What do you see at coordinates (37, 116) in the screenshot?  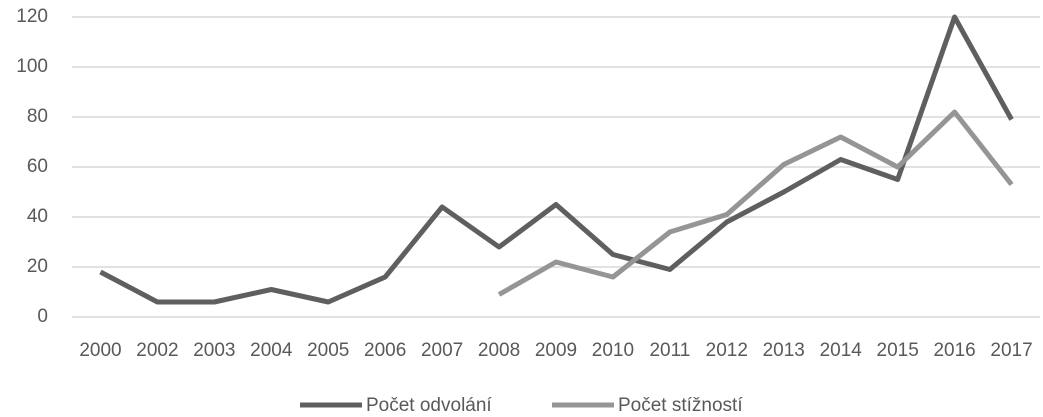 I see `y-tick-label: 80` at bounding box center [37, 116].